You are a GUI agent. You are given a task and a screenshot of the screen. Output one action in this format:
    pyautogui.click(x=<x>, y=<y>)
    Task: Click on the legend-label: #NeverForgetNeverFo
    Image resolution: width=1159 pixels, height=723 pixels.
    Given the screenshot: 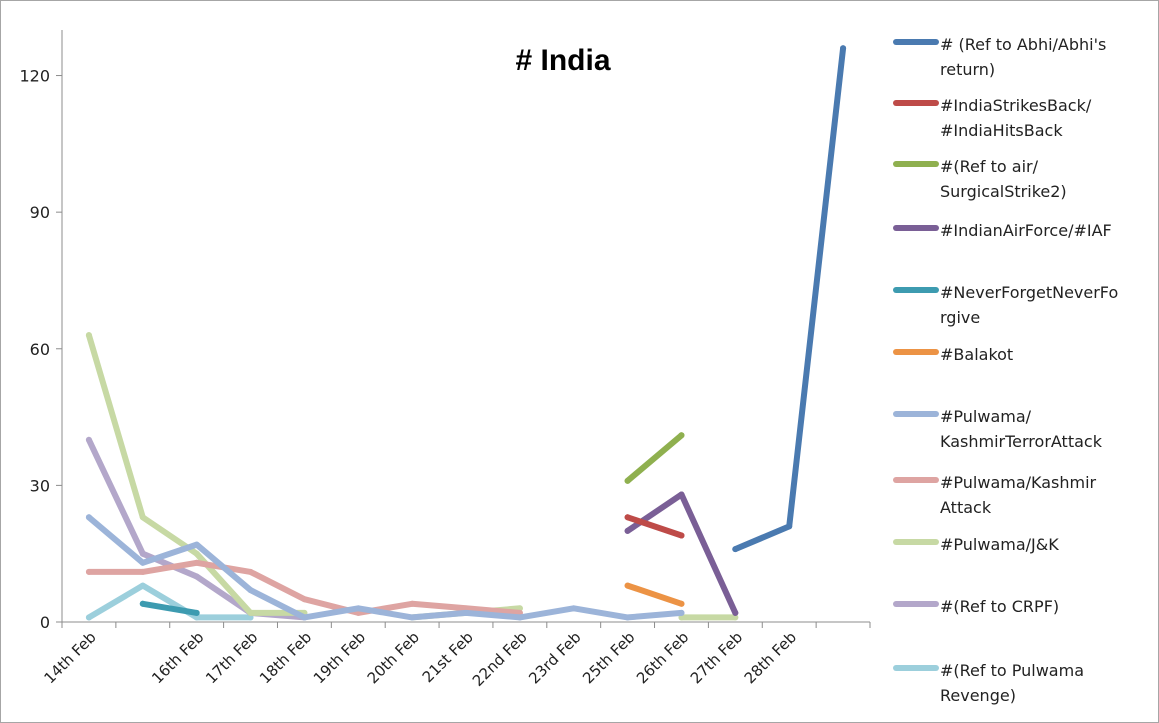 What is the action you would take?
    pyautogui.click(x=1029, y=292)
    